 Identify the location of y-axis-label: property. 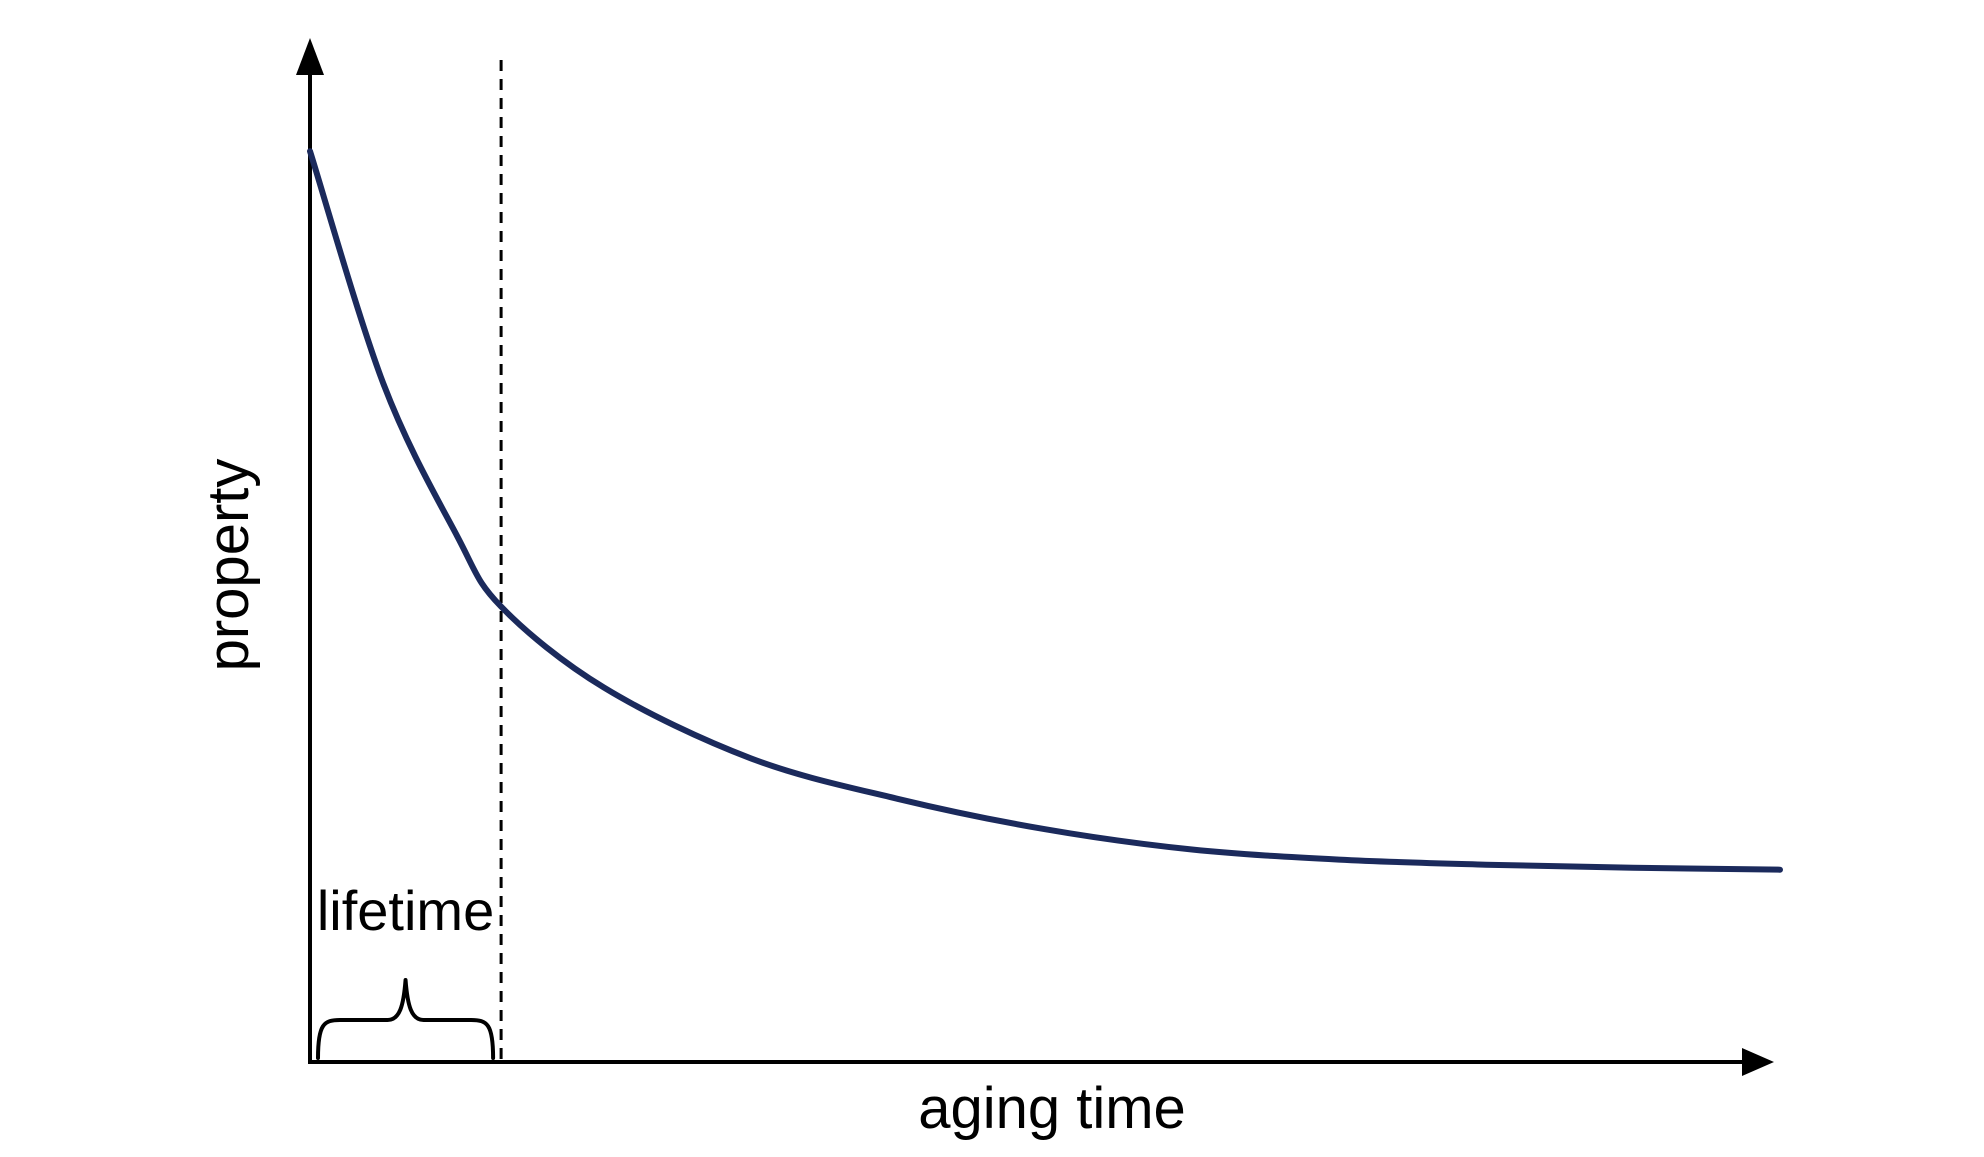
(228, 565).